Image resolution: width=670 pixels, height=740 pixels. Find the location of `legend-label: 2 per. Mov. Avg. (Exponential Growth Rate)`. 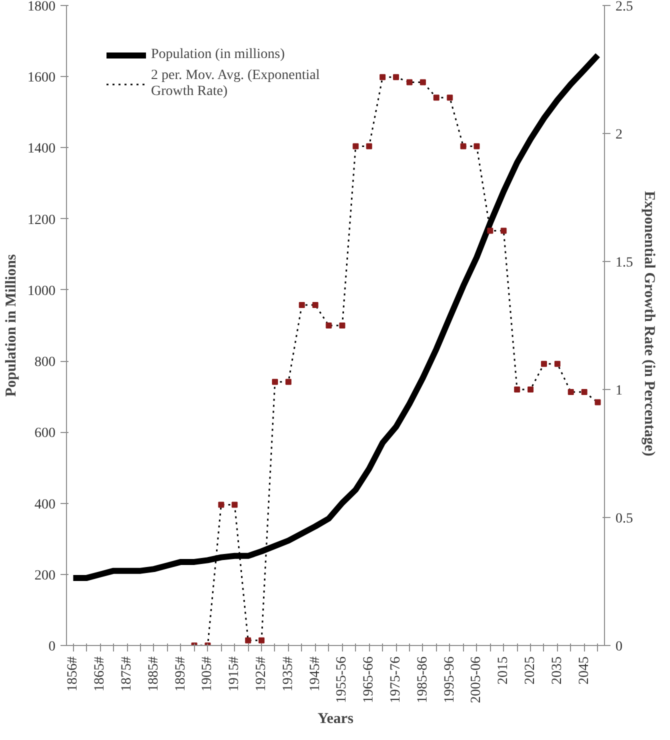

legend-label: 2 per. Mov. Avg. (Exponential Growth Rate) is located at coordinates (235, 84).